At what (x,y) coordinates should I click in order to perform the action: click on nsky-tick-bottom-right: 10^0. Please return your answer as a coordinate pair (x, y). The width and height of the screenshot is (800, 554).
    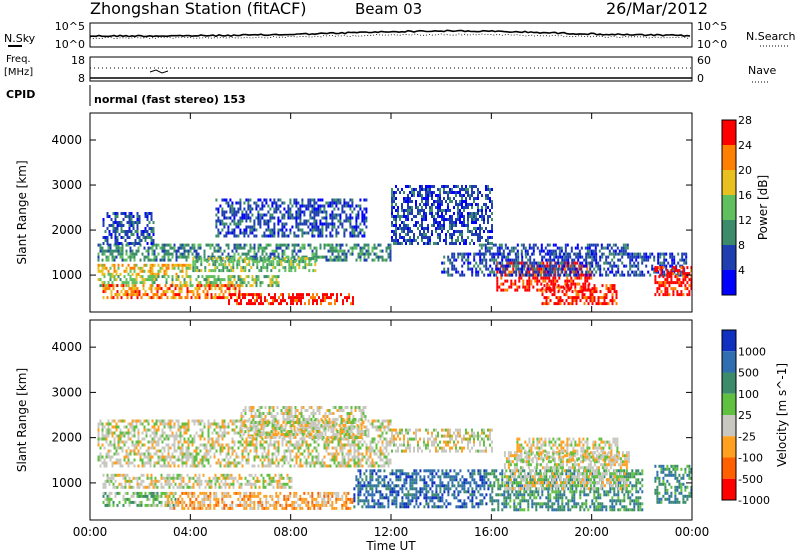
    Looking at the image, I should click on (712, 44).